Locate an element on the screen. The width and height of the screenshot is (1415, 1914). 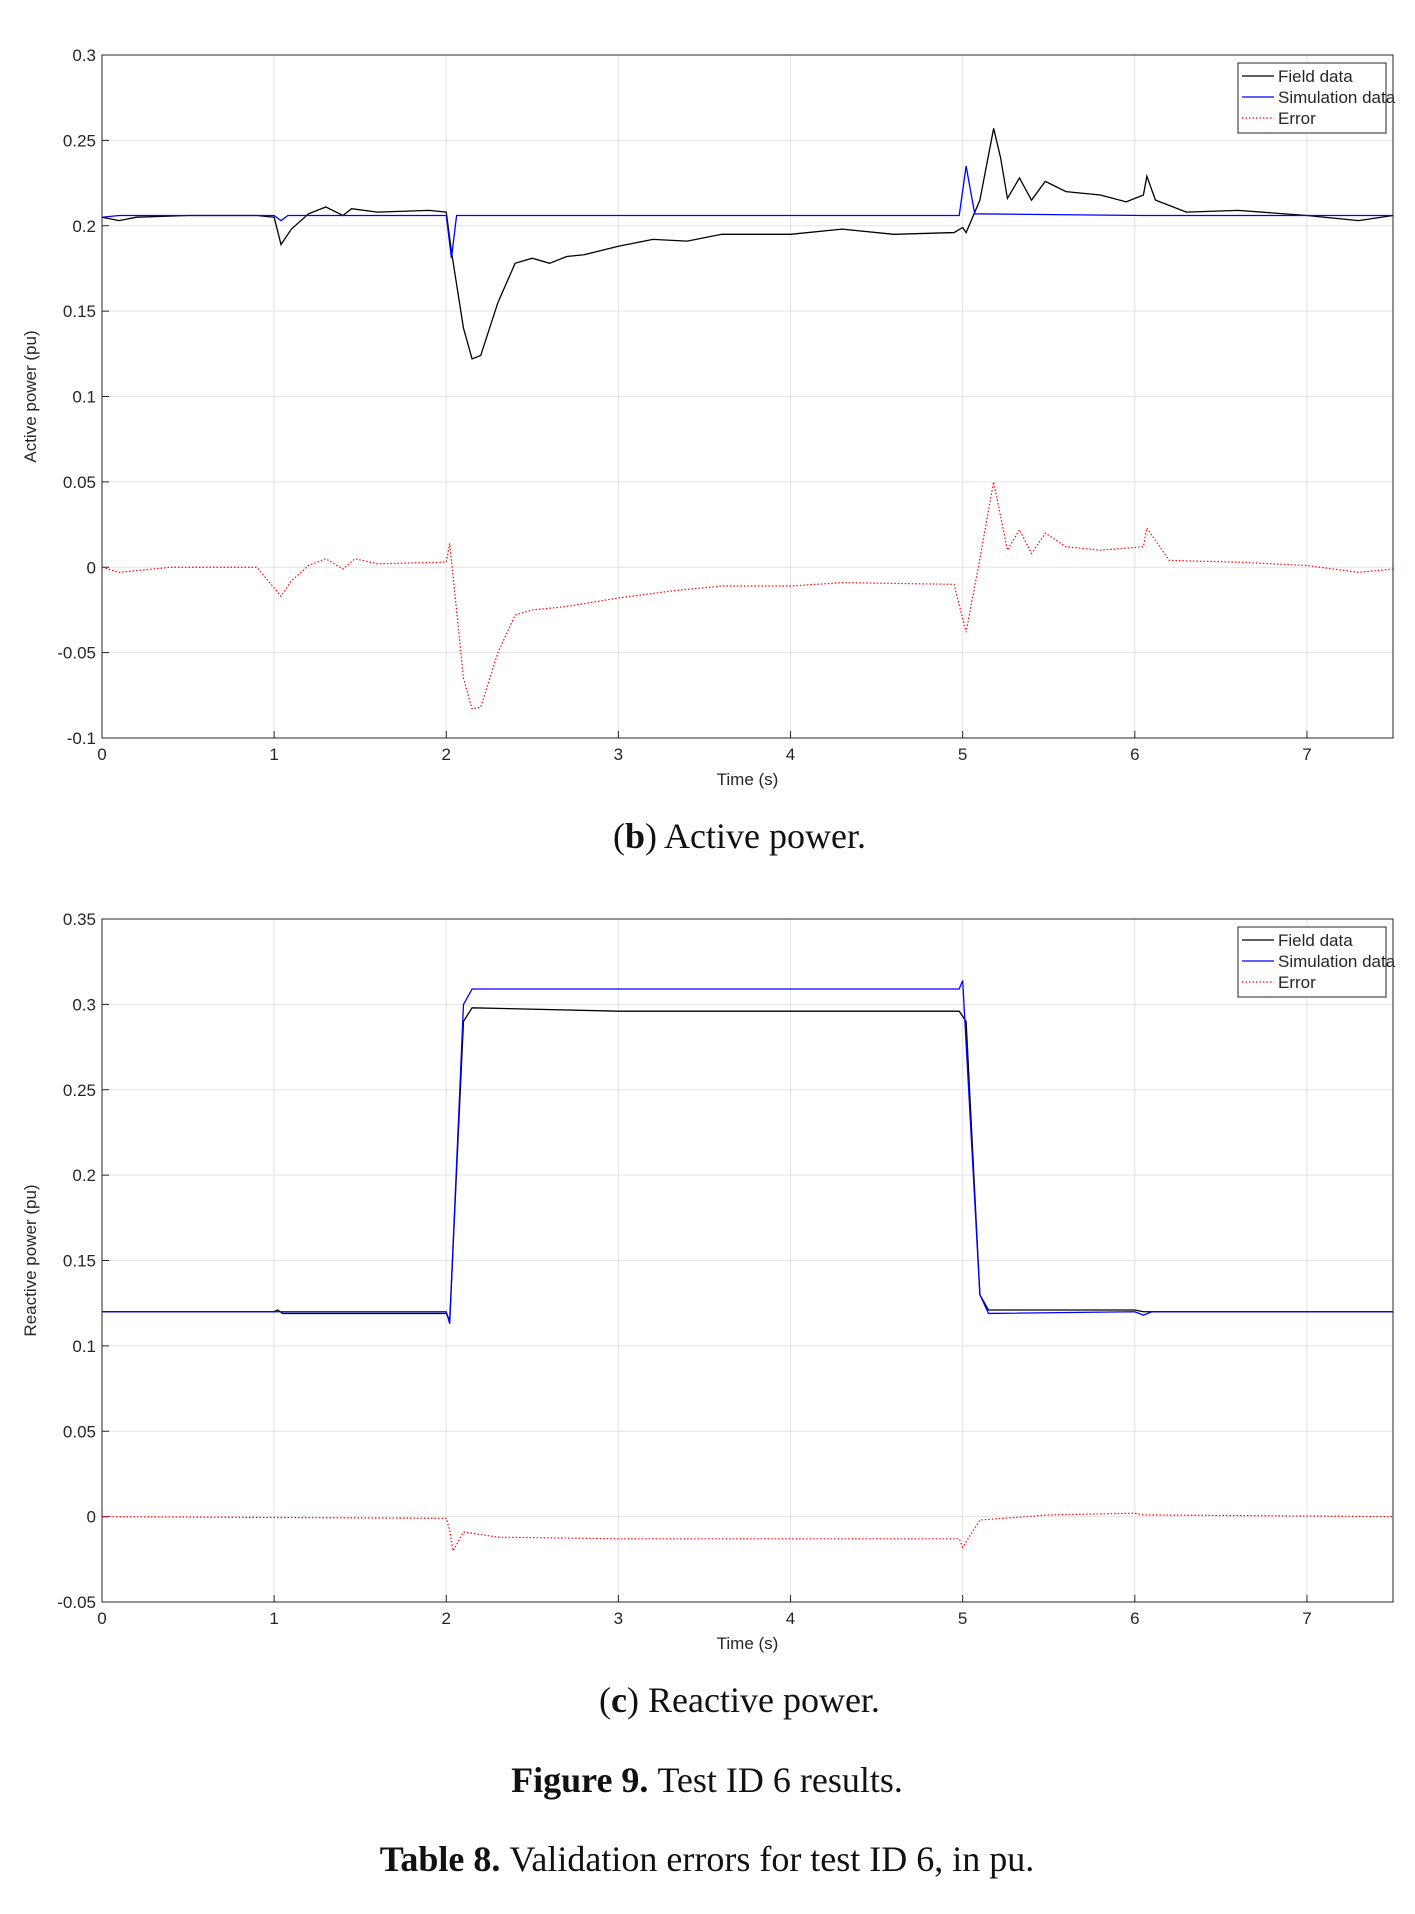
caption-part: ) Active power. is located at coordinates (755, 836).